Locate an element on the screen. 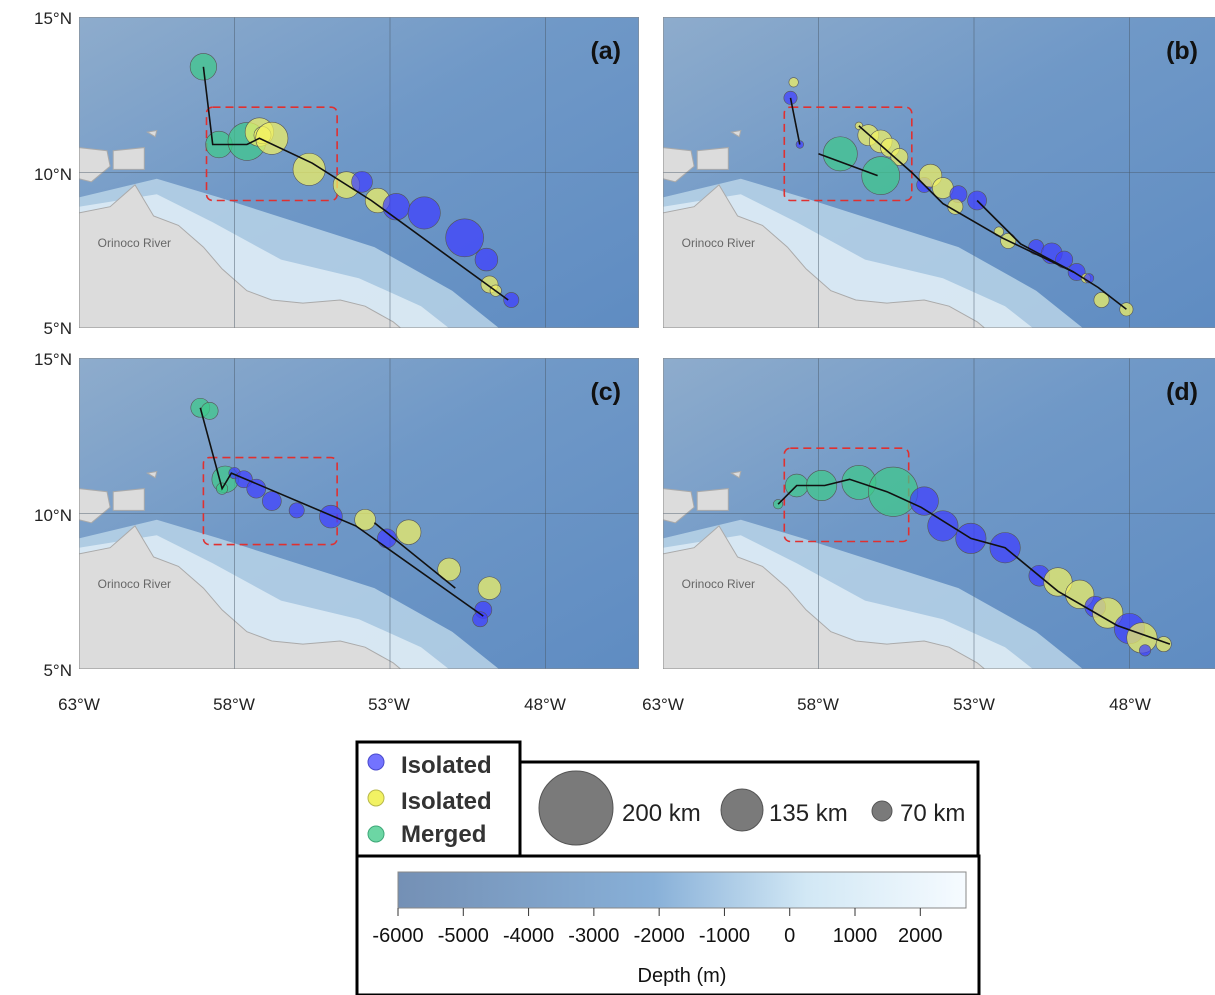 The image size is (1215, 995). legend-isolated-yellow-label: Isolated is located at coordinates (446, 801).